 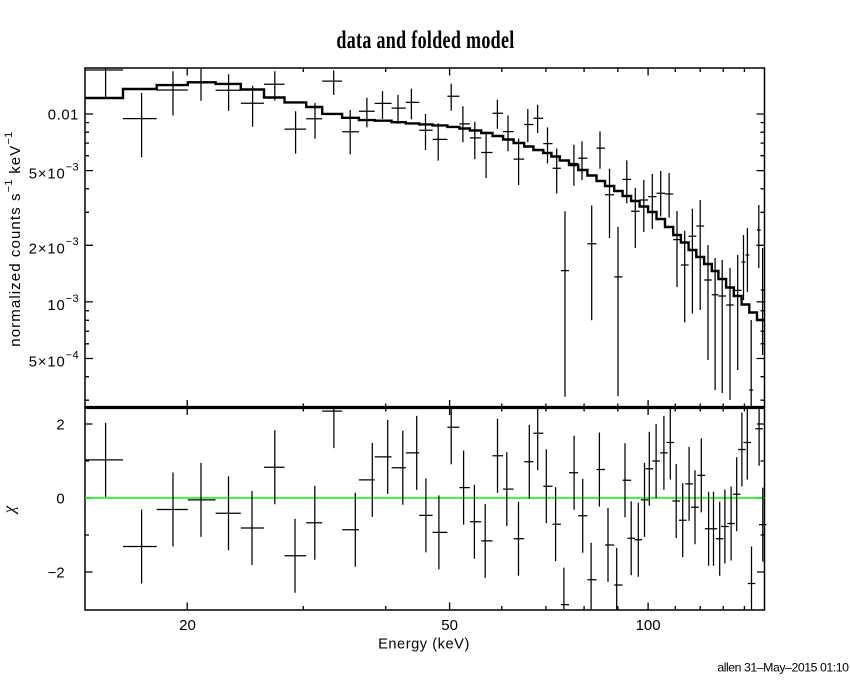 What do you see at coordinates (424, 645) in the screenshot?
I see `svg-text: Energy (keV)` at bounding box center [424, 645].